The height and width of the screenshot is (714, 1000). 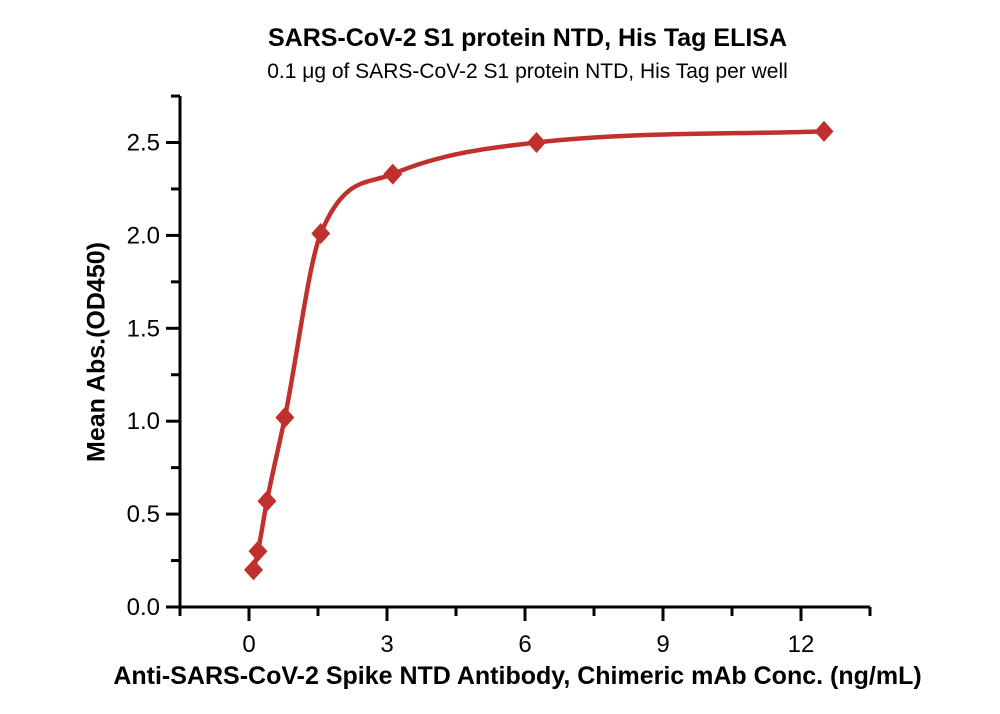 What do you see at coordinates (143, 235) in the screenshot?
I see `y-axis-tick-label: 2.0` at bounding box center [143, 235].